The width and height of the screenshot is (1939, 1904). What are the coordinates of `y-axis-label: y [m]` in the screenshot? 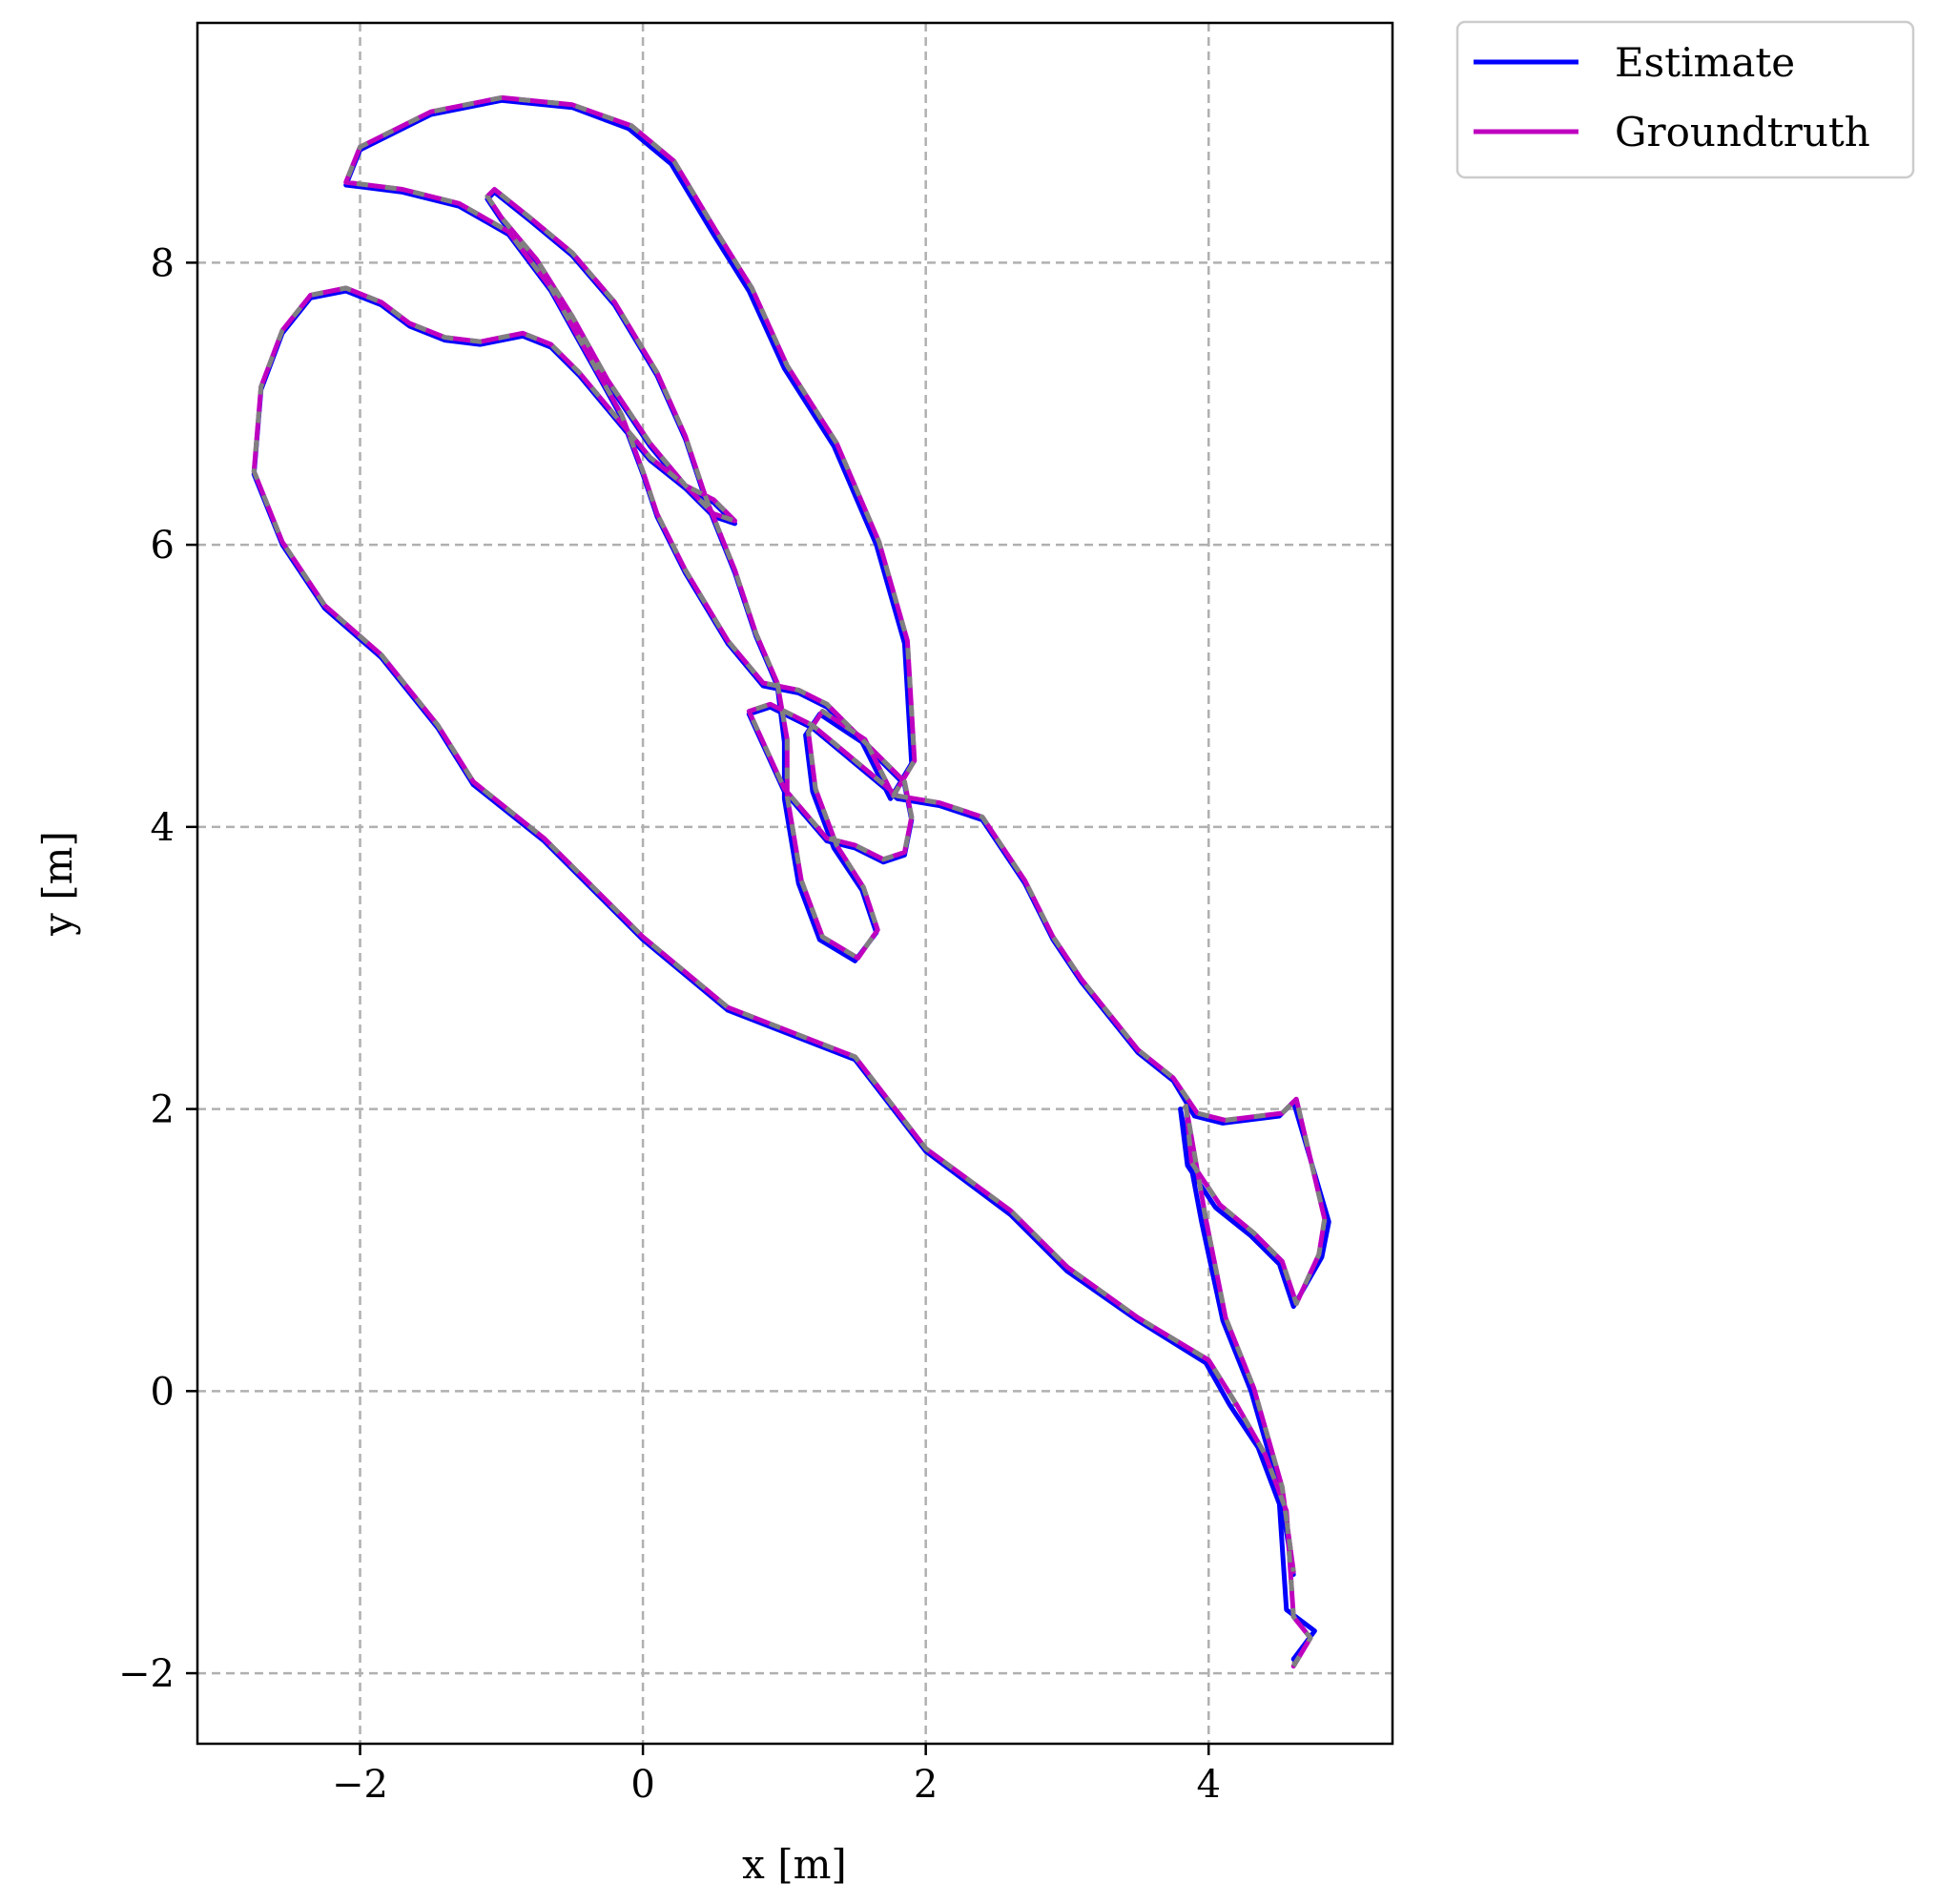 It's located at (57, 884).